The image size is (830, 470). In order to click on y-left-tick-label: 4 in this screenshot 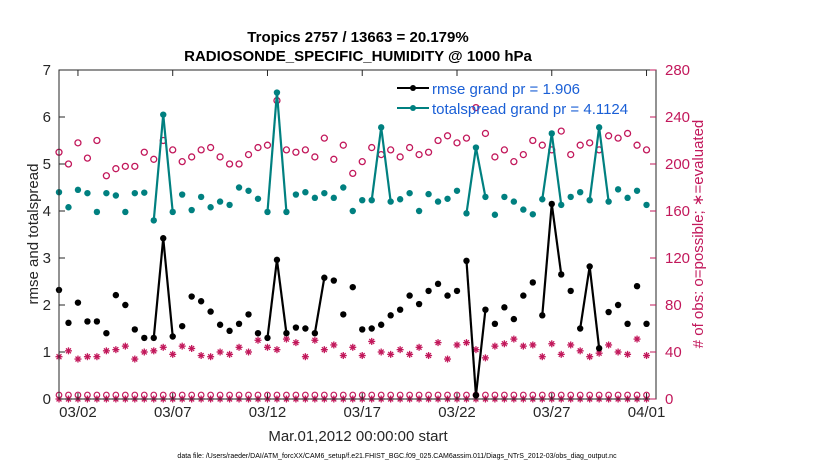, I will do `click(47, 211)`.